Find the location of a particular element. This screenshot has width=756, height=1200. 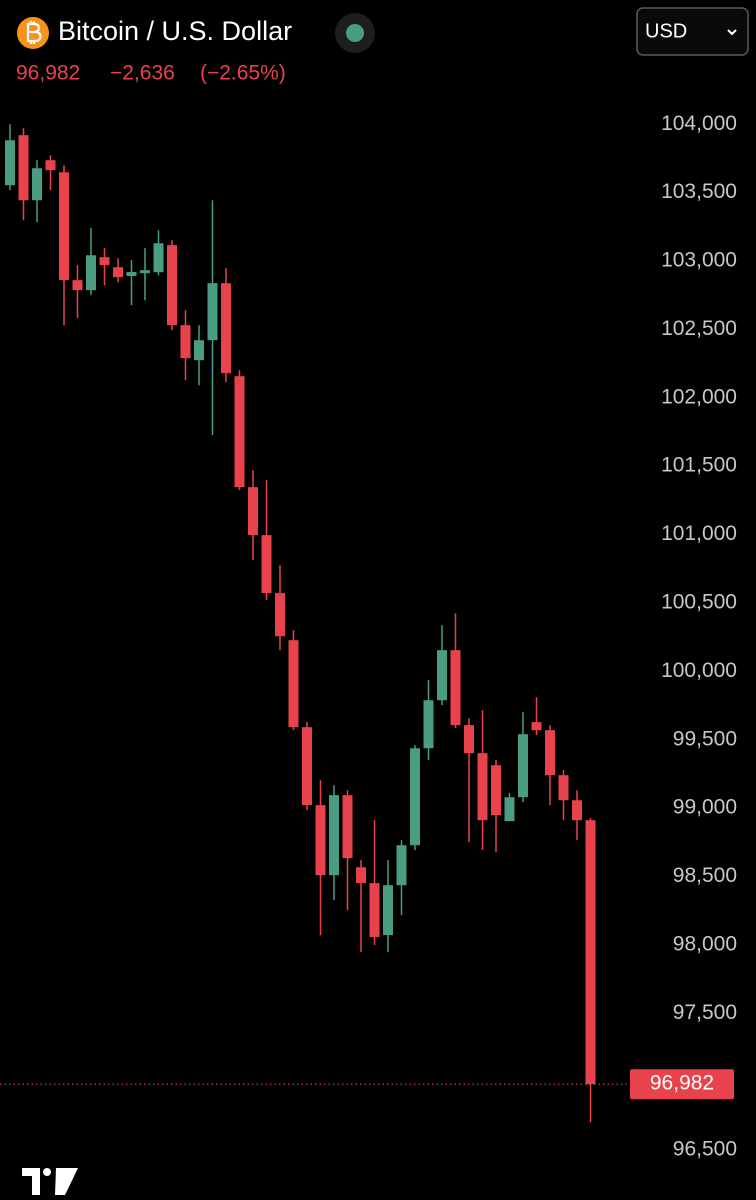

logo-t is located at coordinates (31, 1181).